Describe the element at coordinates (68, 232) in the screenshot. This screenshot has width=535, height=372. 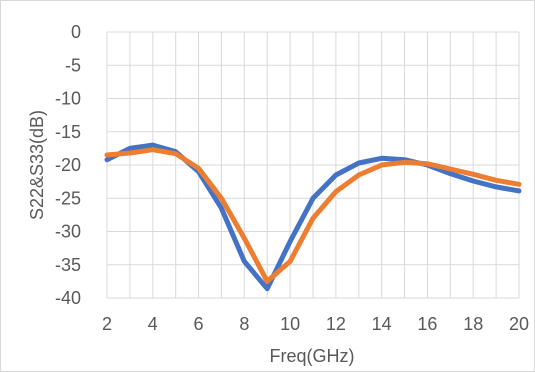
I see `y-tick-label: -30` at that location.